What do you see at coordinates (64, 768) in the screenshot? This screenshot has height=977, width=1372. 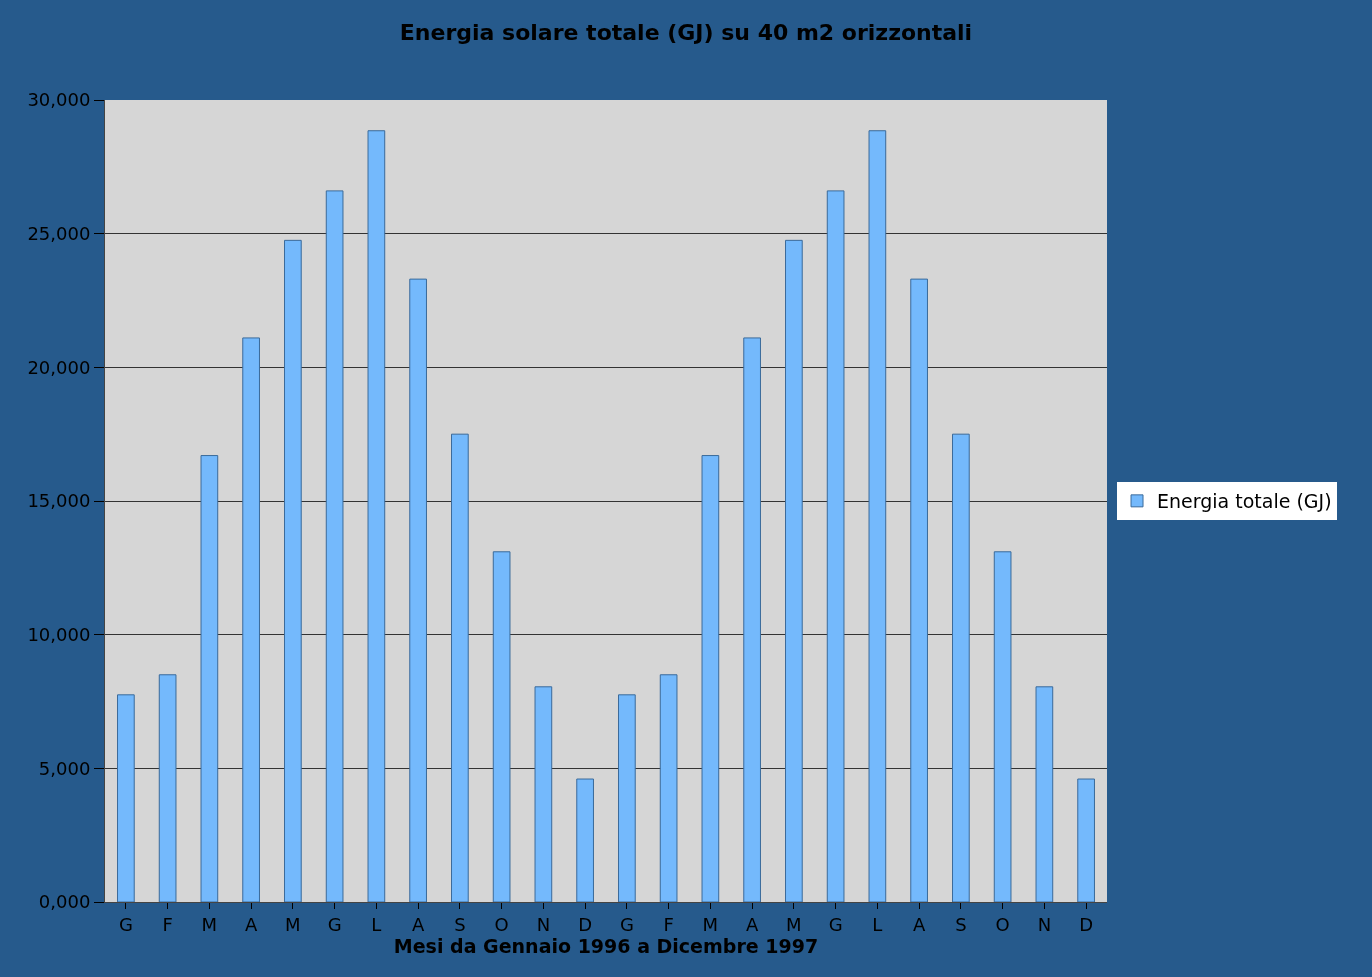 I see `y-tick-label: 5,000` at bounding box center [64, 768].